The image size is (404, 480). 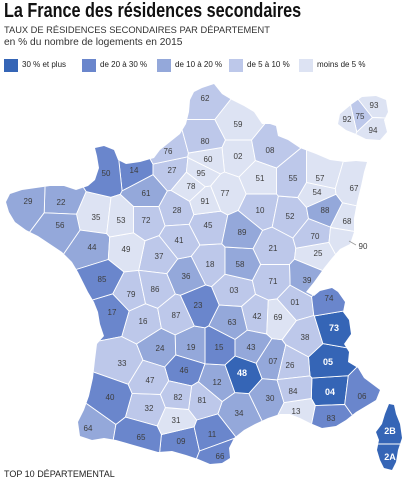 I want to click on department-label-34: 34, so click(x=239, y=413).